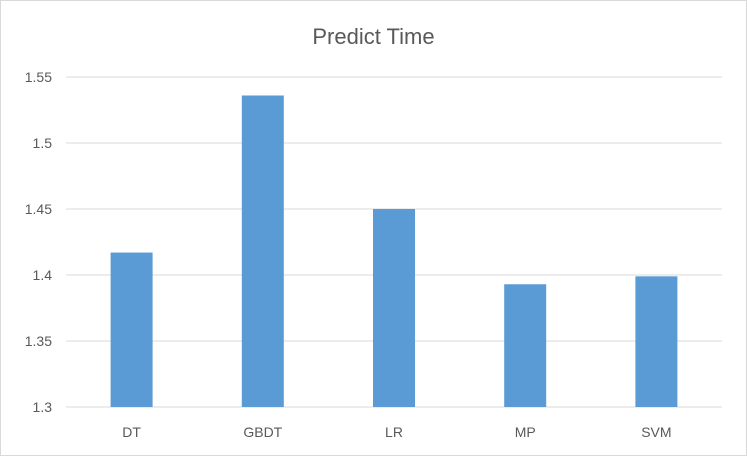 This screenshot has height=456, width=747. What do you see at coordinates (262, 251) in the screenshot?
I see `bar-gbdt` at bounding box center [262, 251].